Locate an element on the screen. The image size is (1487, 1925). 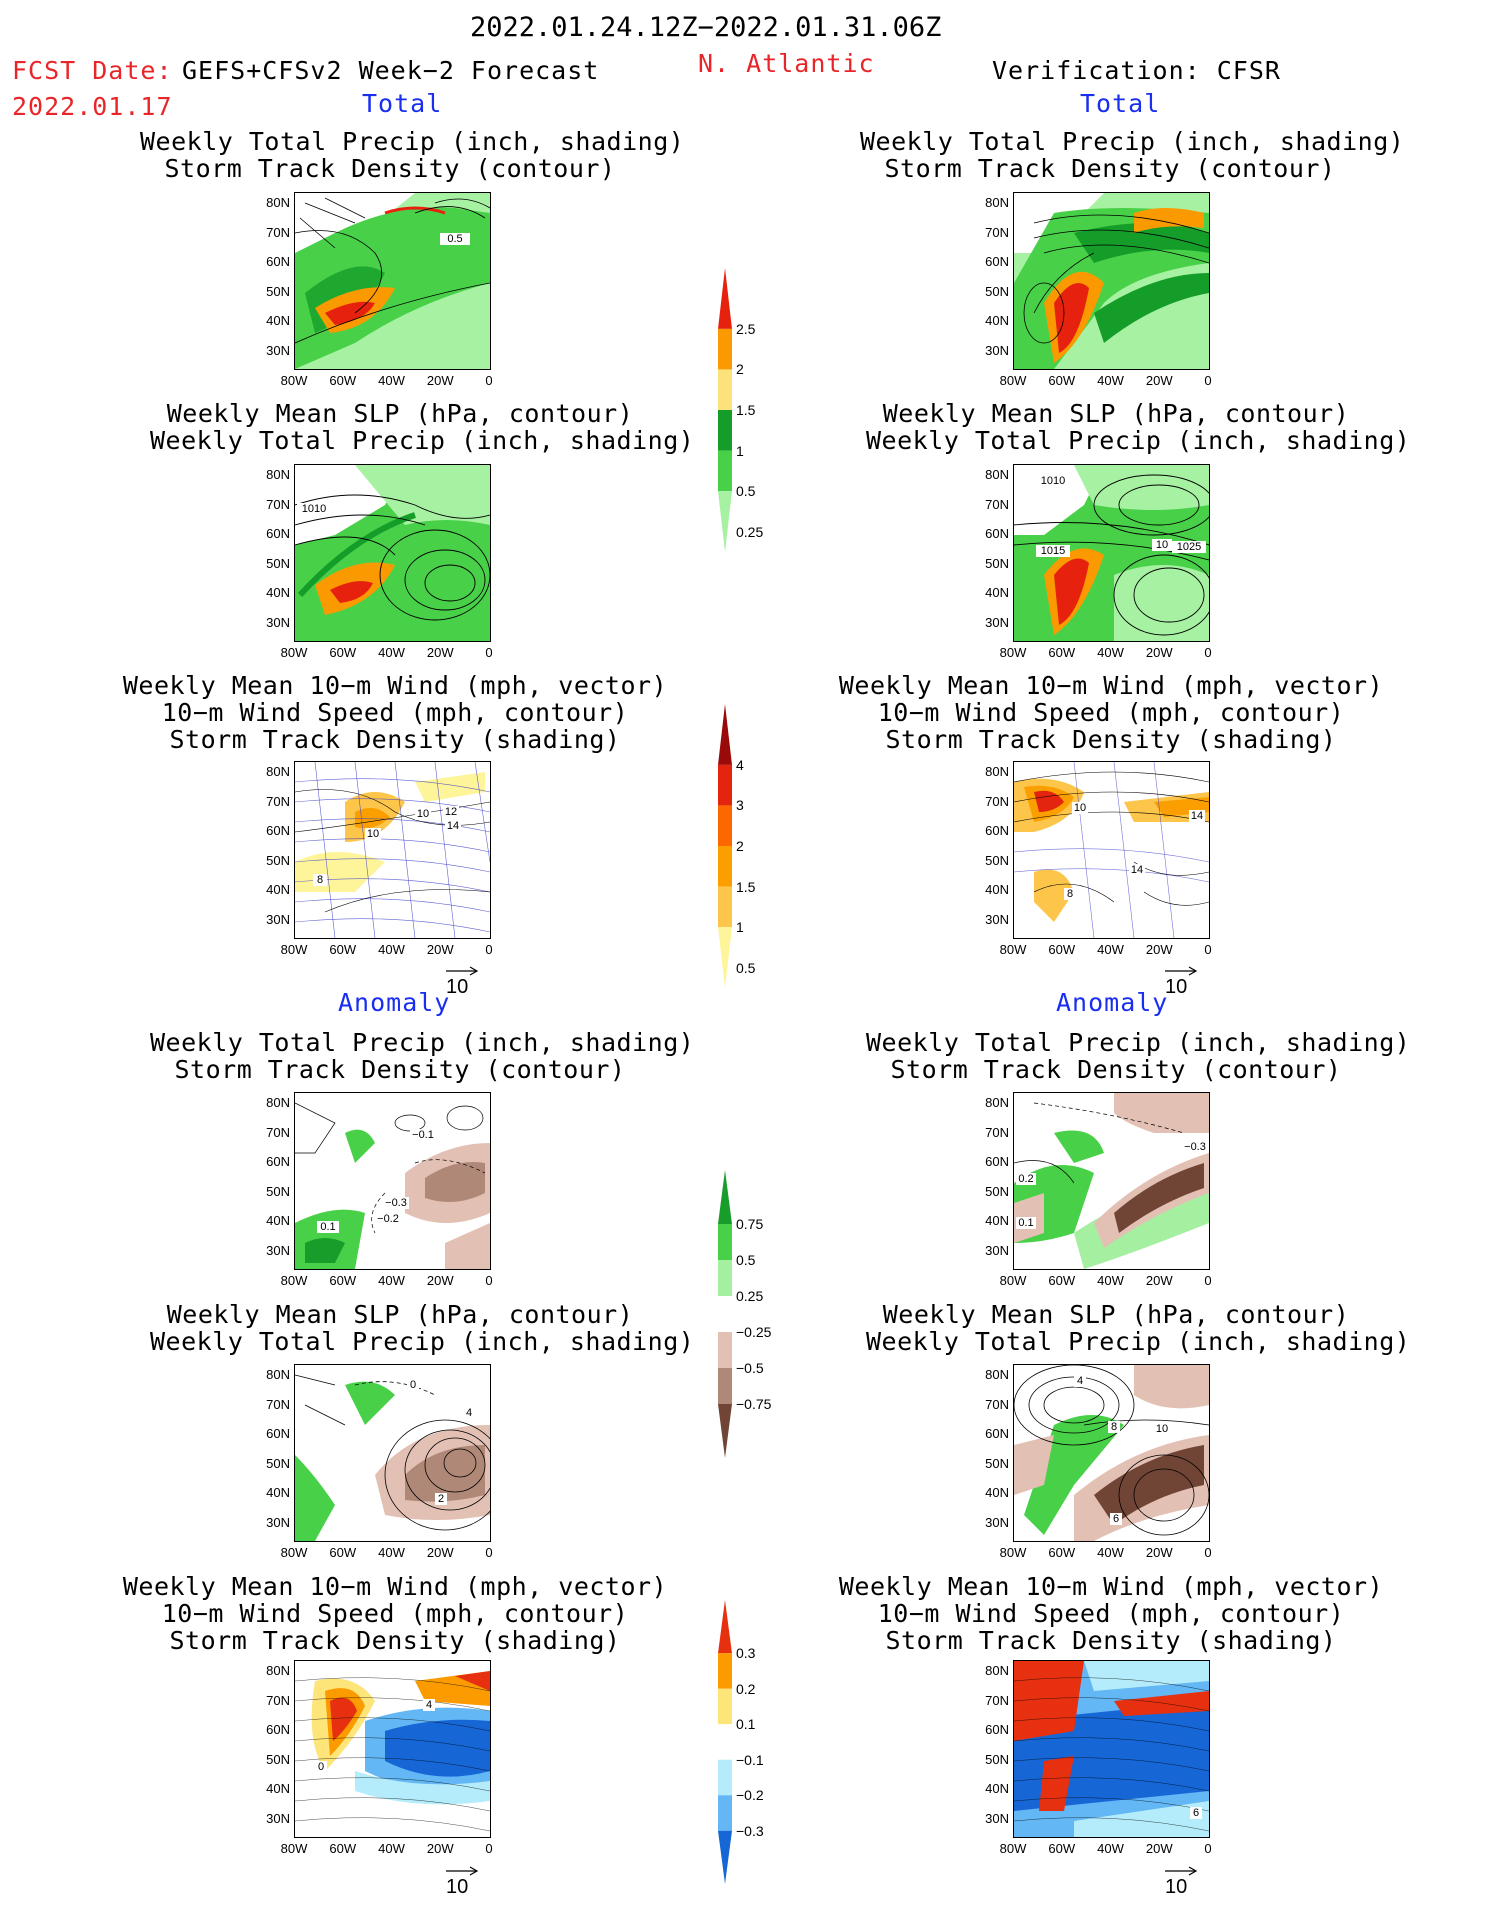
colorbar-label: 1 is located at coordinates (740, 927).